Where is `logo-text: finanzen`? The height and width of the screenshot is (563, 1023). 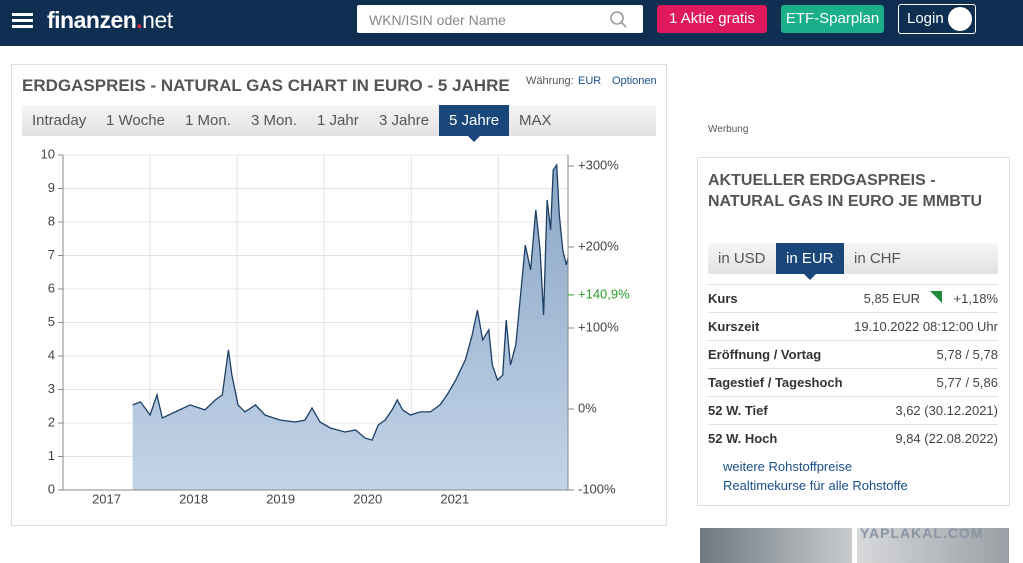 logo-text: finanzen is located at coordinates (92, 20).